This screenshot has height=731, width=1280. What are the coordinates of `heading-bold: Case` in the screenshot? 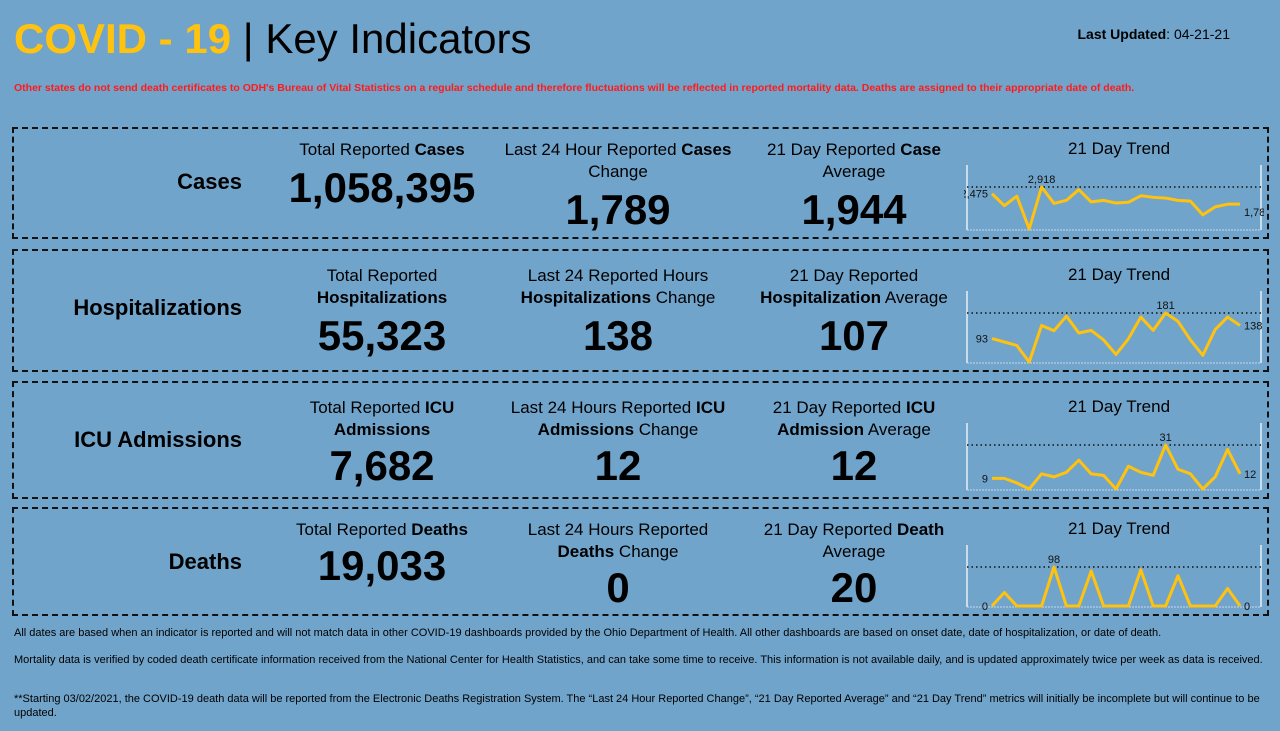 It's located at (920, 149).